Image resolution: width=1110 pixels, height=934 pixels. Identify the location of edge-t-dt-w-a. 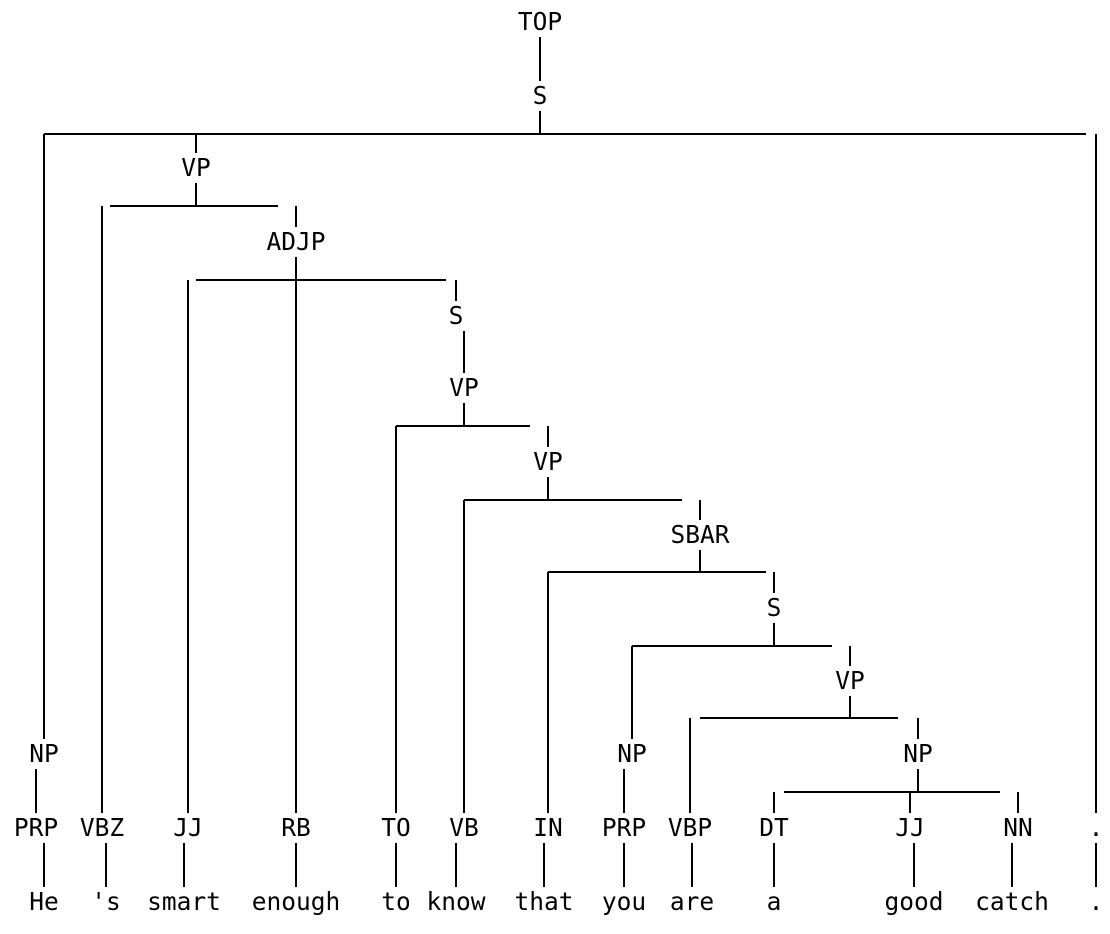
(774, 865).